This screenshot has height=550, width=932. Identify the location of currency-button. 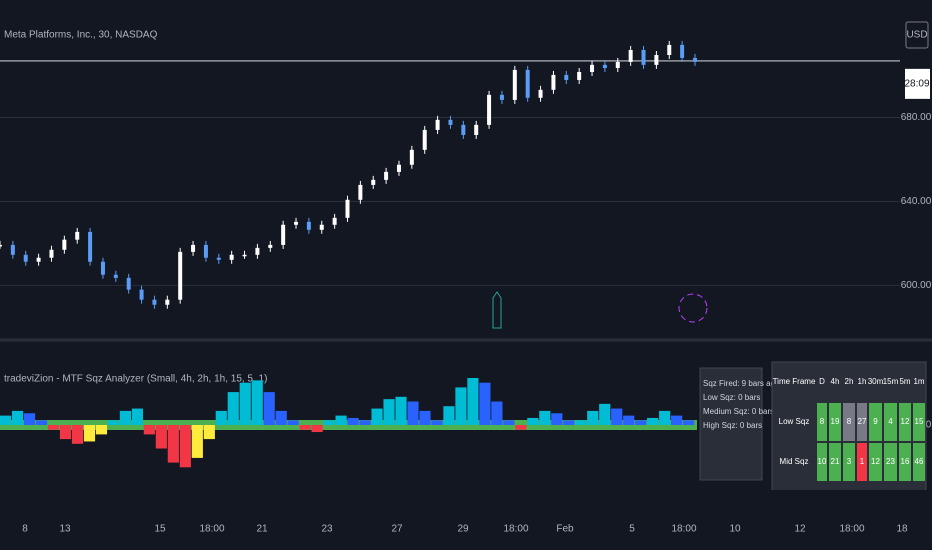
(917, 35).